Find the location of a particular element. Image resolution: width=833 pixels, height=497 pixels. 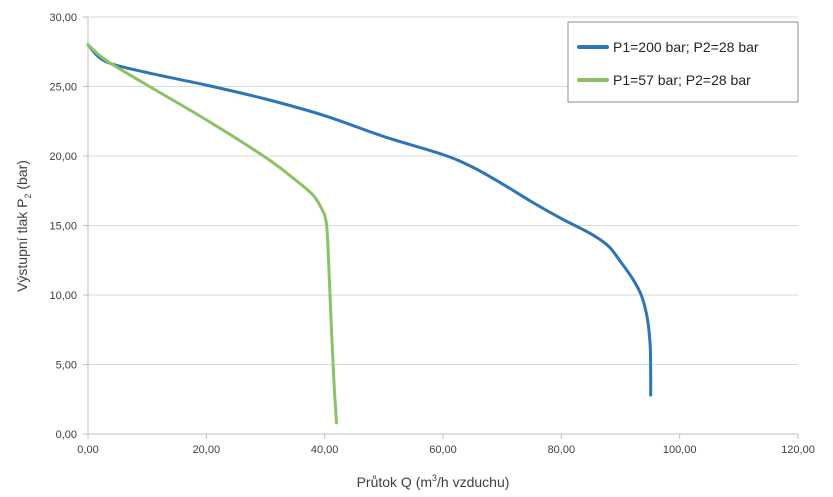

x-tick-label: 0,00 is located at coordinates (87, 450).